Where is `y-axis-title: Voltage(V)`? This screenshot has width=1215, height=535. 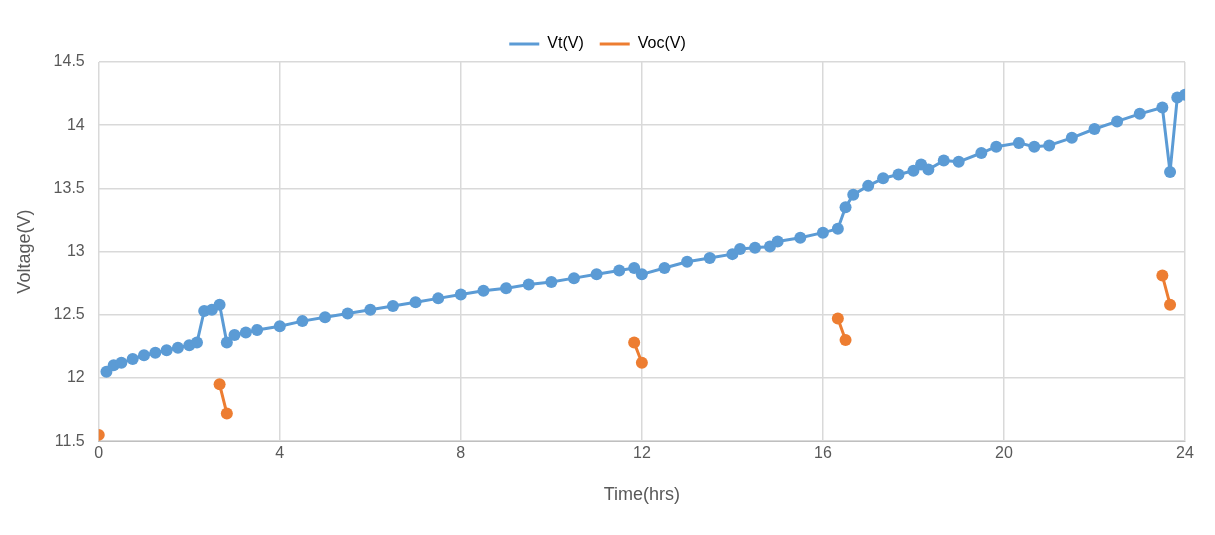
y-axis-title: Voltage(V) is located at coordinates (23, 251).